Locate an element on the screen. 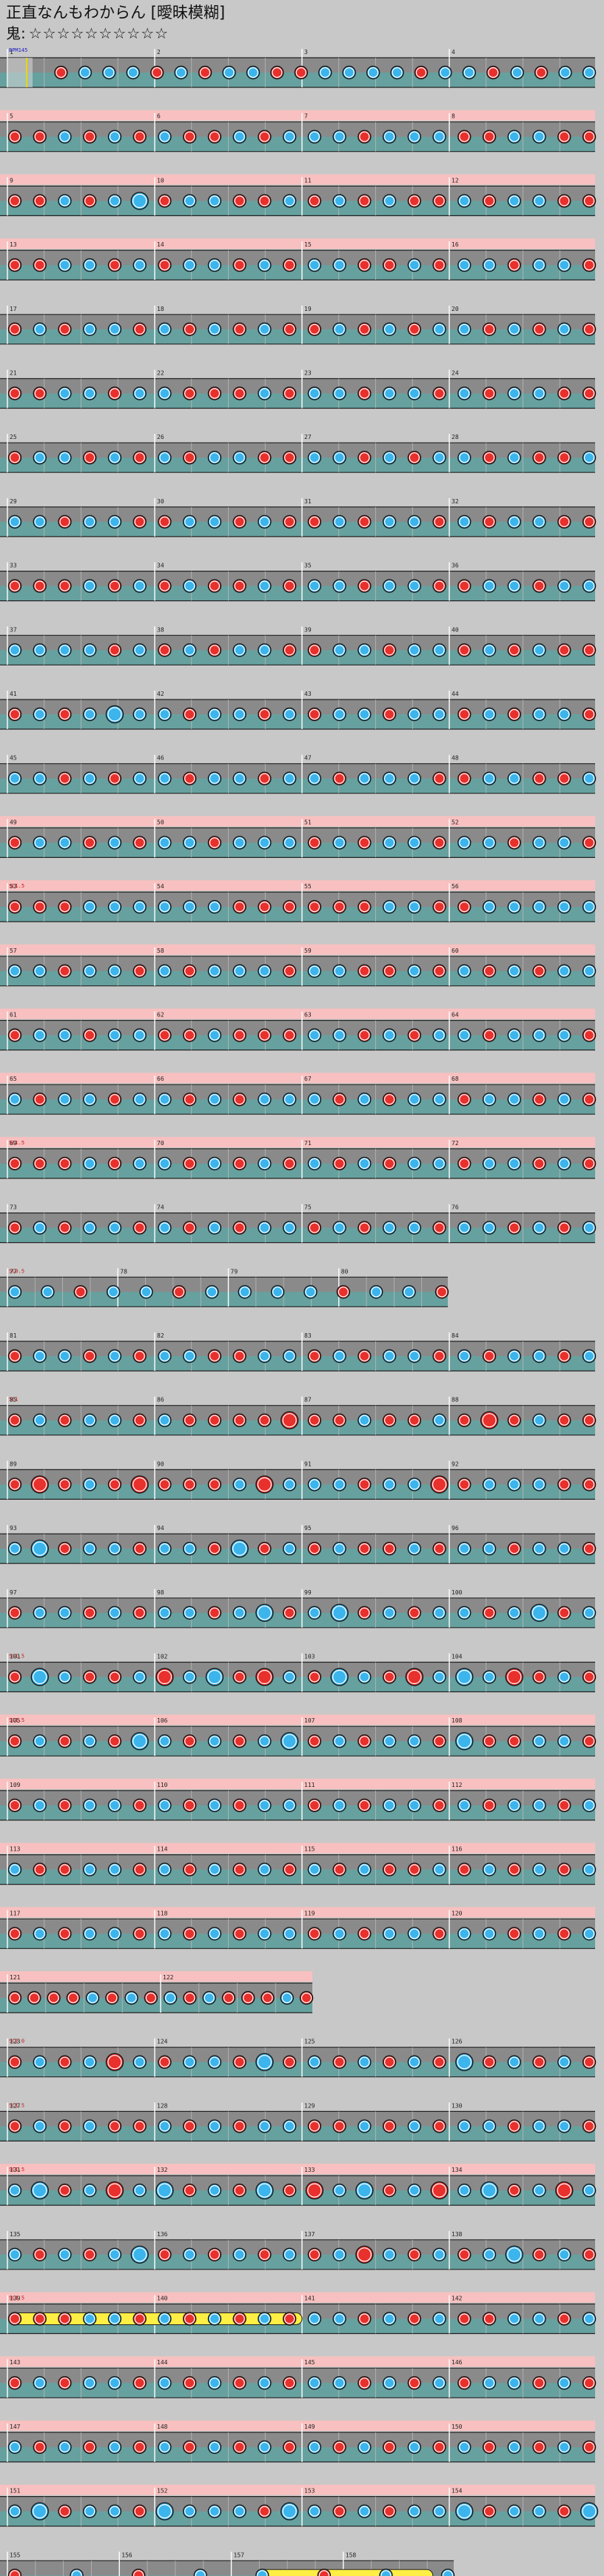  measure-number: 25 is located at coordinates (13, 437).